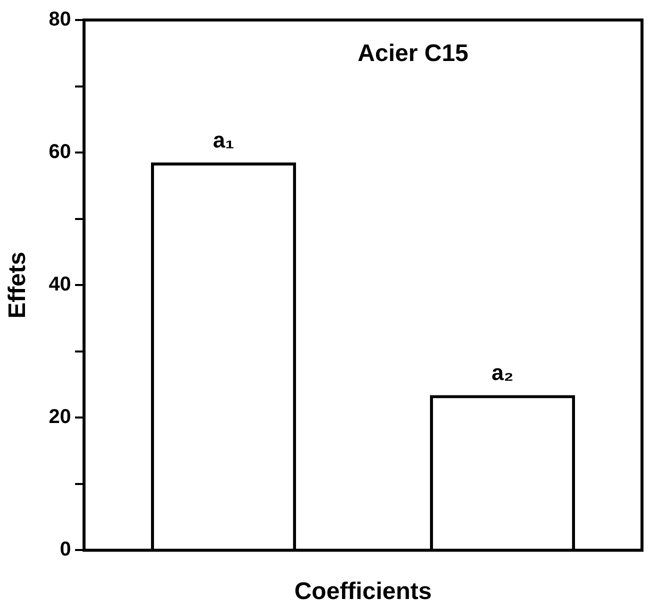 Image resolution: width=648 pixels, height=611 pixels. What do you see at coordinates (363, 592) in the screenshot?
I see `x-axis-title: Coefficients` at bounding box center [363, 592].